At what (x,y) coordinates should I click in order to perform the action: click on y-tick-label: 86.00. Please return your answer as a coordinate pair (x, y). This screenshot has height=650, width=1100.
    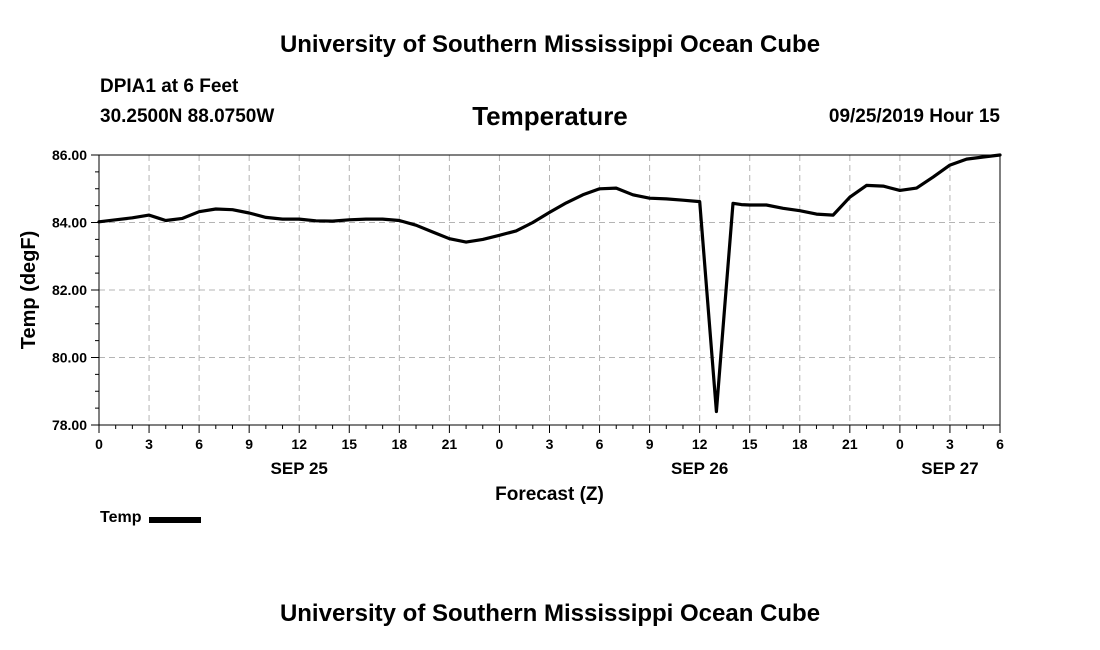
    Looking at the image, I should click on (69, 155).